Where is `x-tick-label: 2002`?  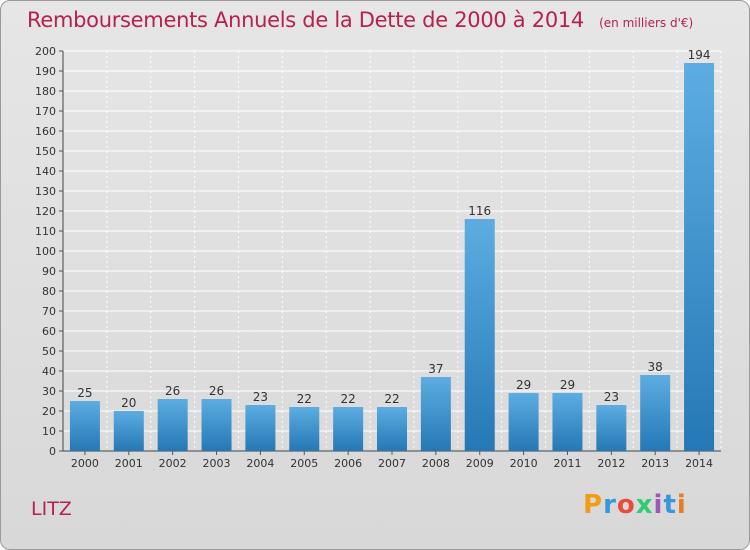
x-tick-label: 2002 is located at coordinates (173, 463).